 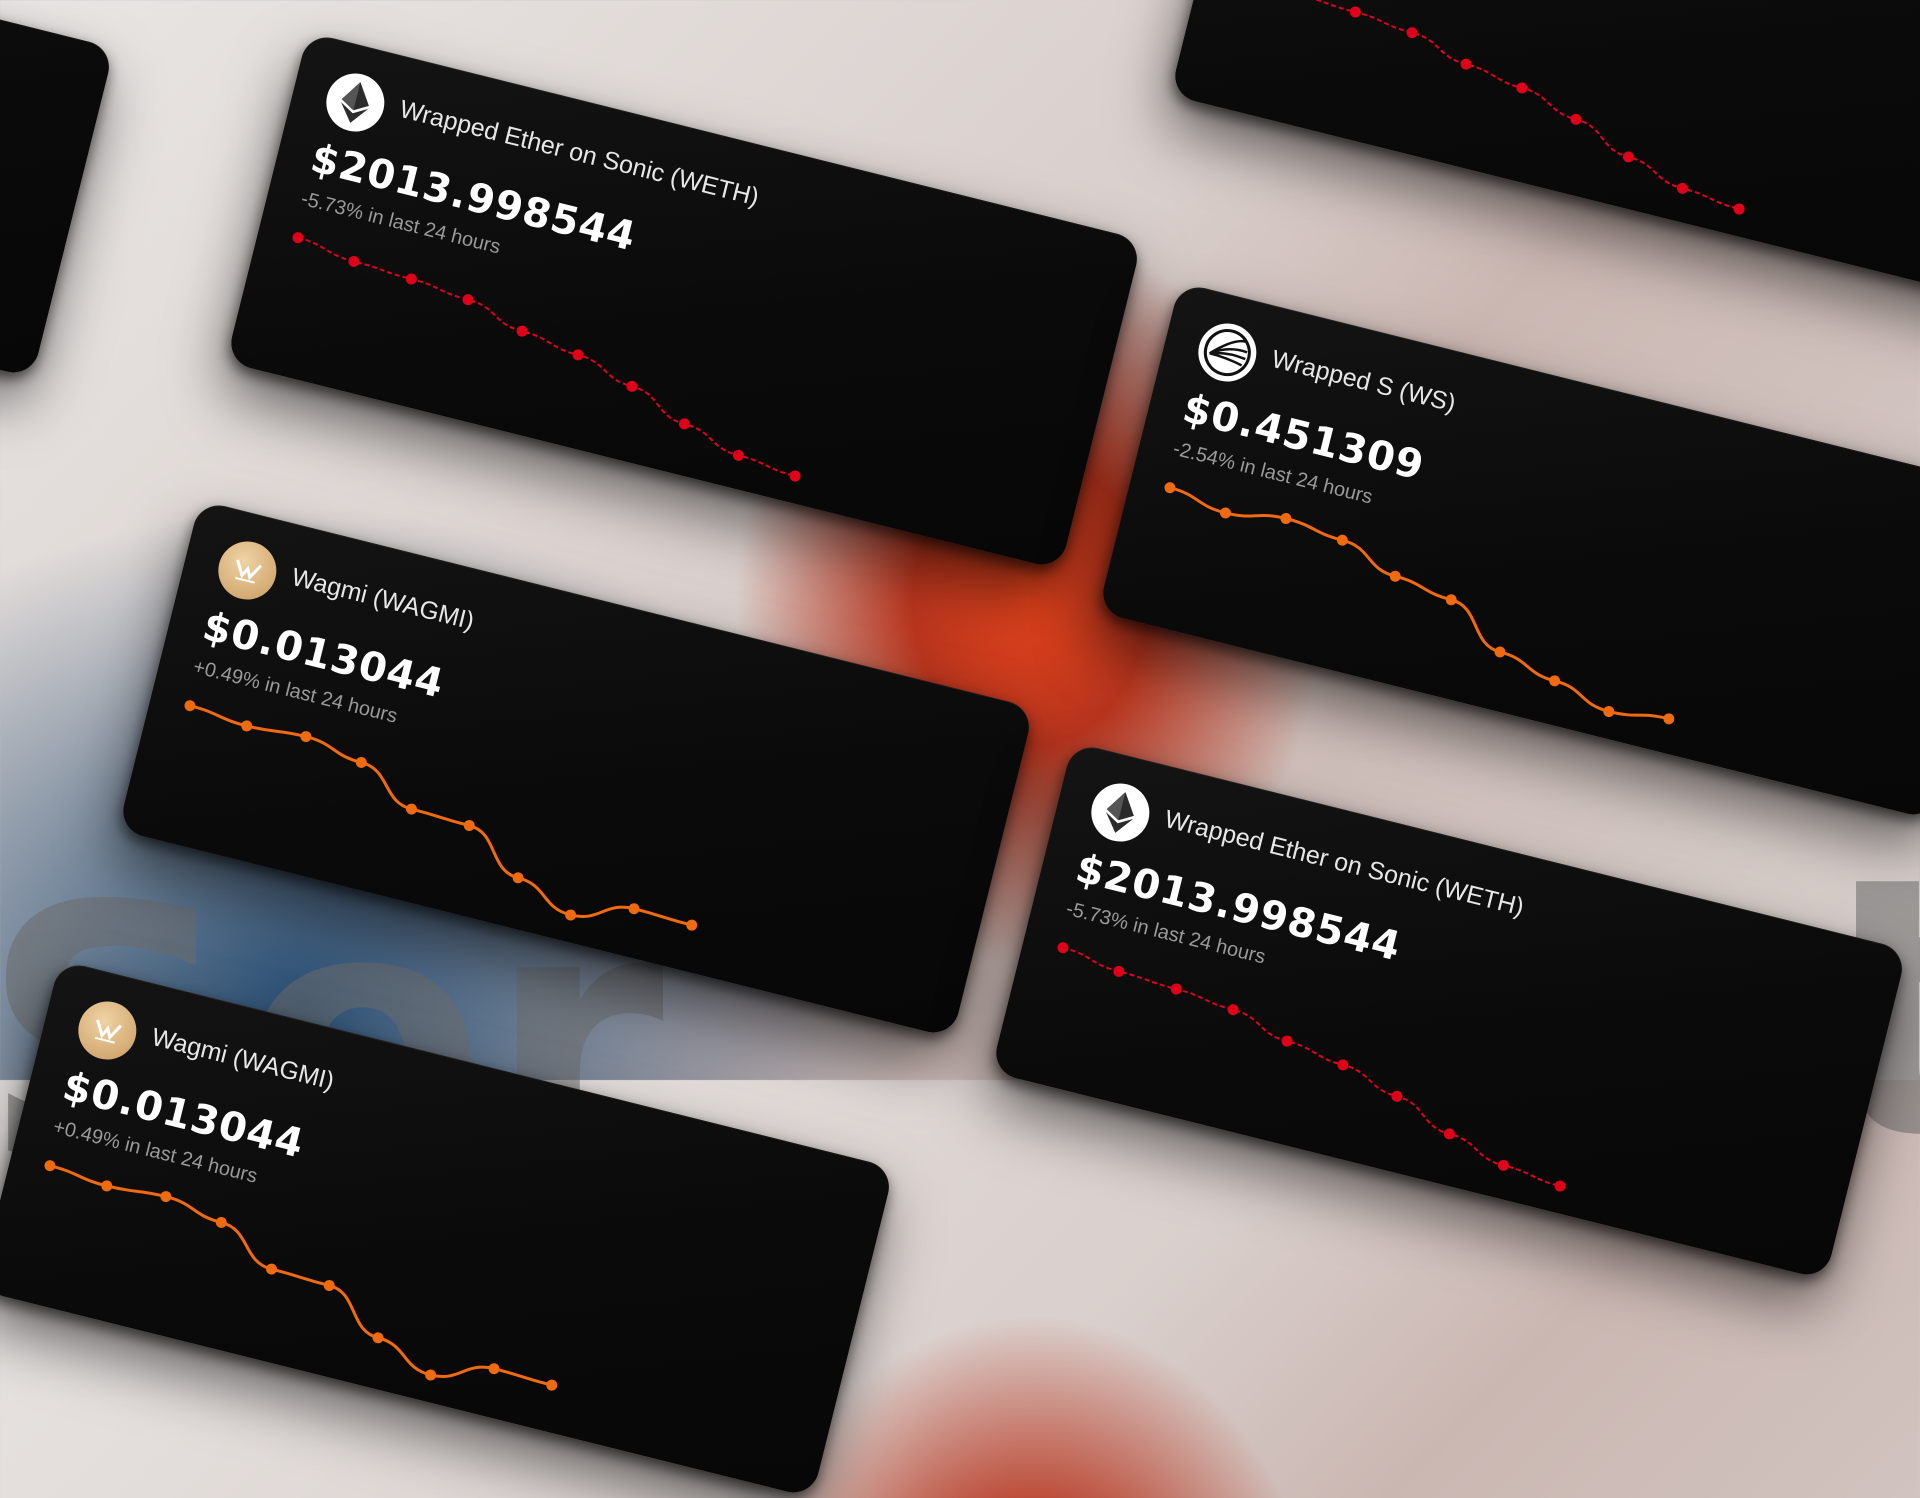 What do you see at coordinates (1227, 352) in the screenshot?
I see `sonic-icon` at bounding box center [1227, 352].